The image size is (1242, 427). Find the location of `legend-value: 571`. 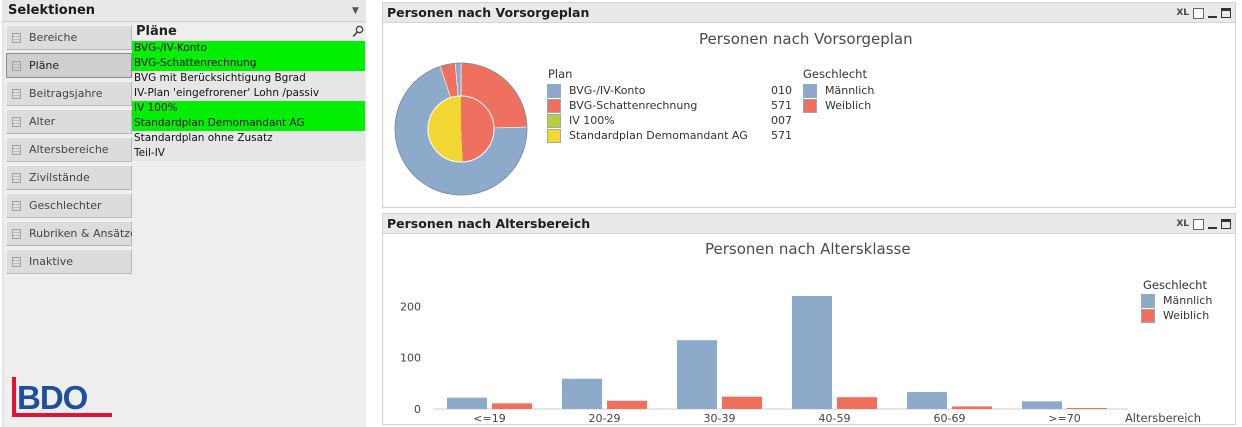

legend-value: 571 is located at coordinates (781, 135).